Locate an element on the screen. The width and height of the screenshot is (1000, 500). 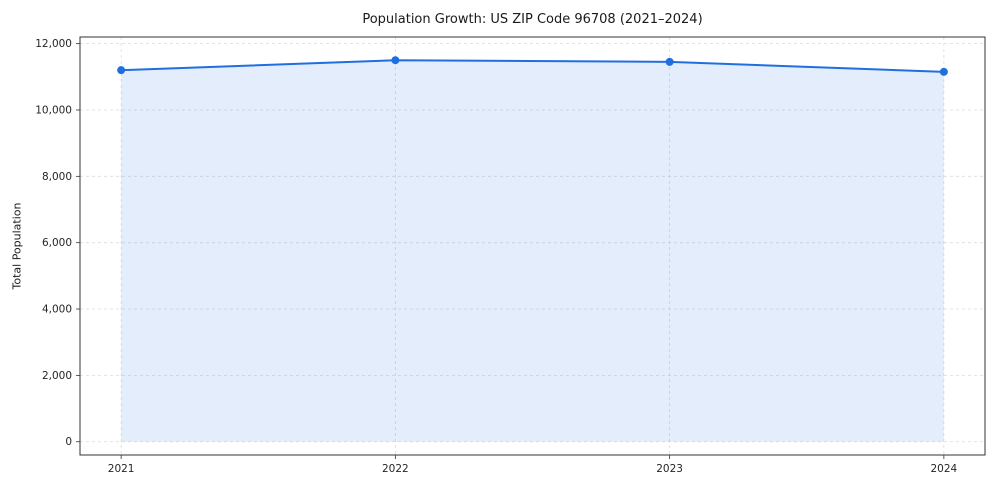
y-tick-label: 12,000 is located at coordinates (53, 44).